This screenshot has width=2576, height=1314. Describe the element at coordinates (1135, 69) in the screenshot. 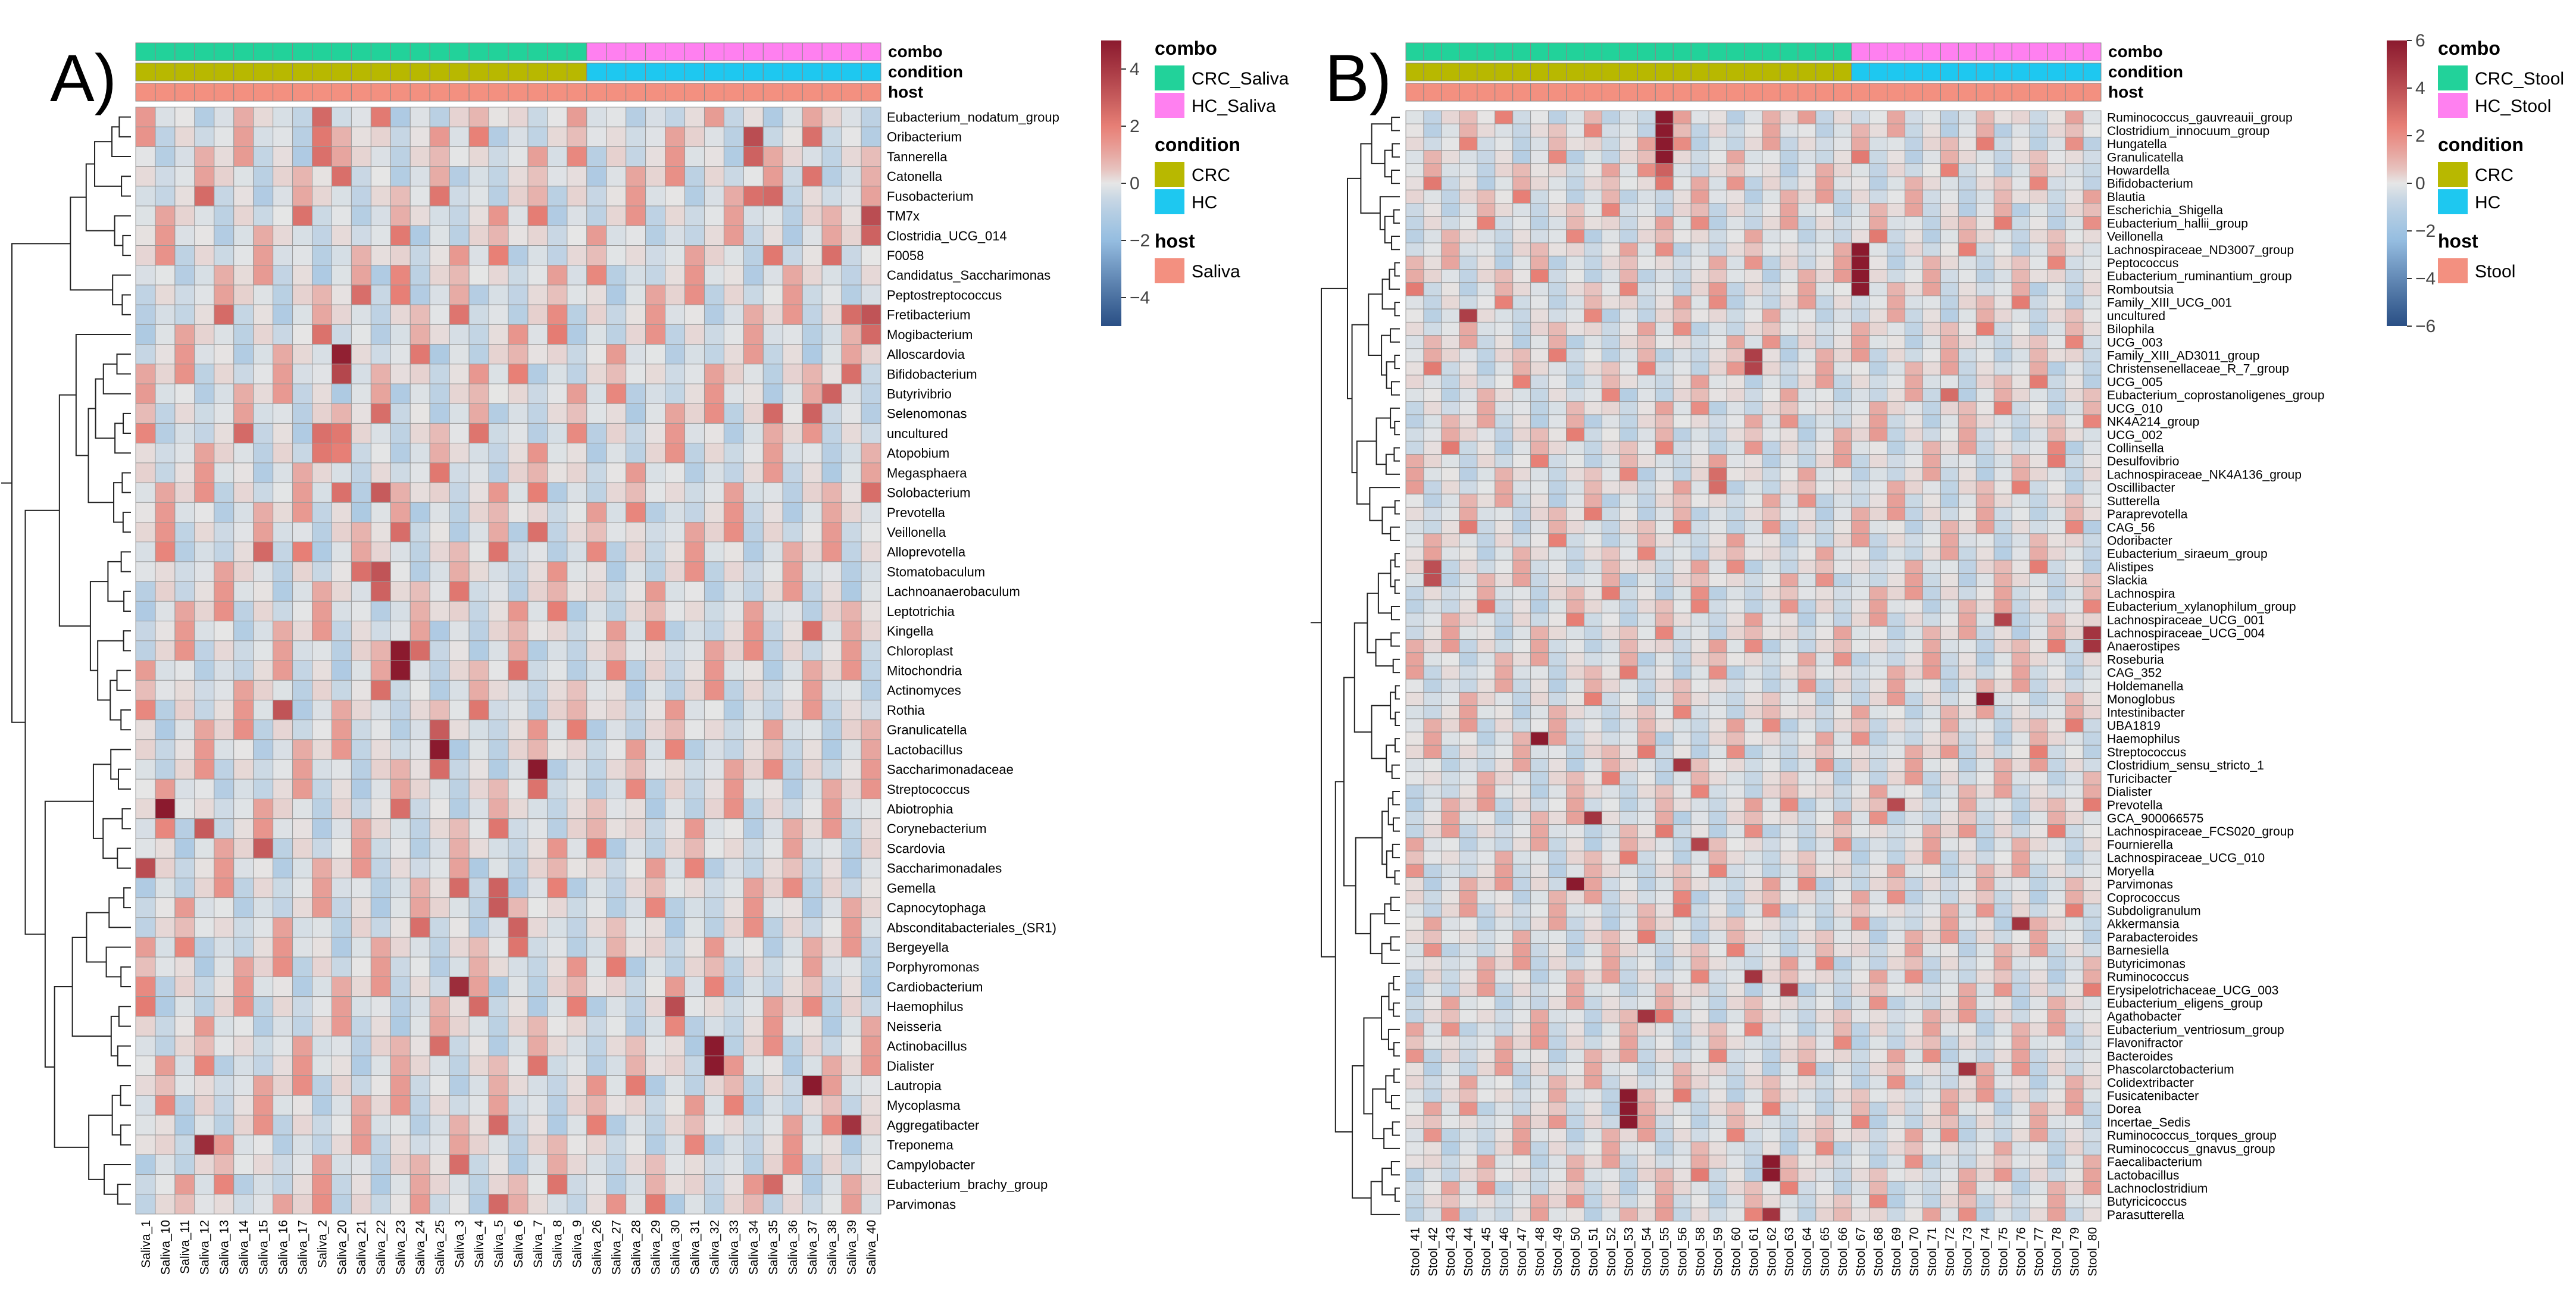

I see `scale-tick-label: 4` at that location.